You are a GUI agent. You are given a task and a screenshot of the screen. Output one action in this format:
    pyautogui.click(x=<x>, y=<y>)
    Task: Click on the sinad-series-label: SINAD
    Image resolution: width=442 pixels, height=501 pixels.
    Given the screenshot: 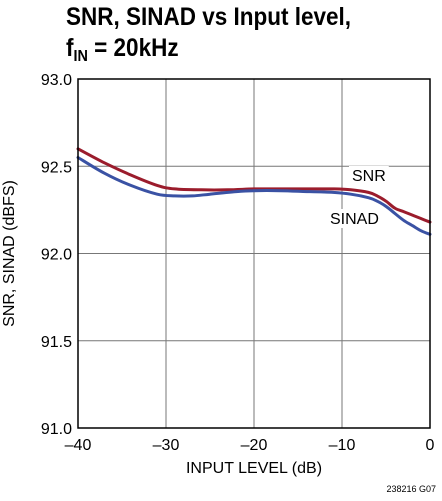 What is the action you would take?
    pyautogui.click(x=354, y=219)
    